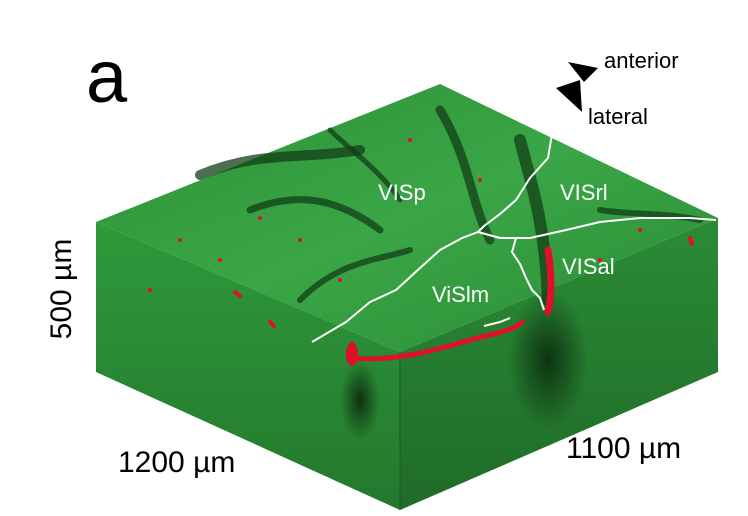 The width and height of the screenshot is (748, 516). What do you see at coordinates (569, 96) in the screenshot?
I see `lateral-arrow-icon` at bounding box center [569, 96].